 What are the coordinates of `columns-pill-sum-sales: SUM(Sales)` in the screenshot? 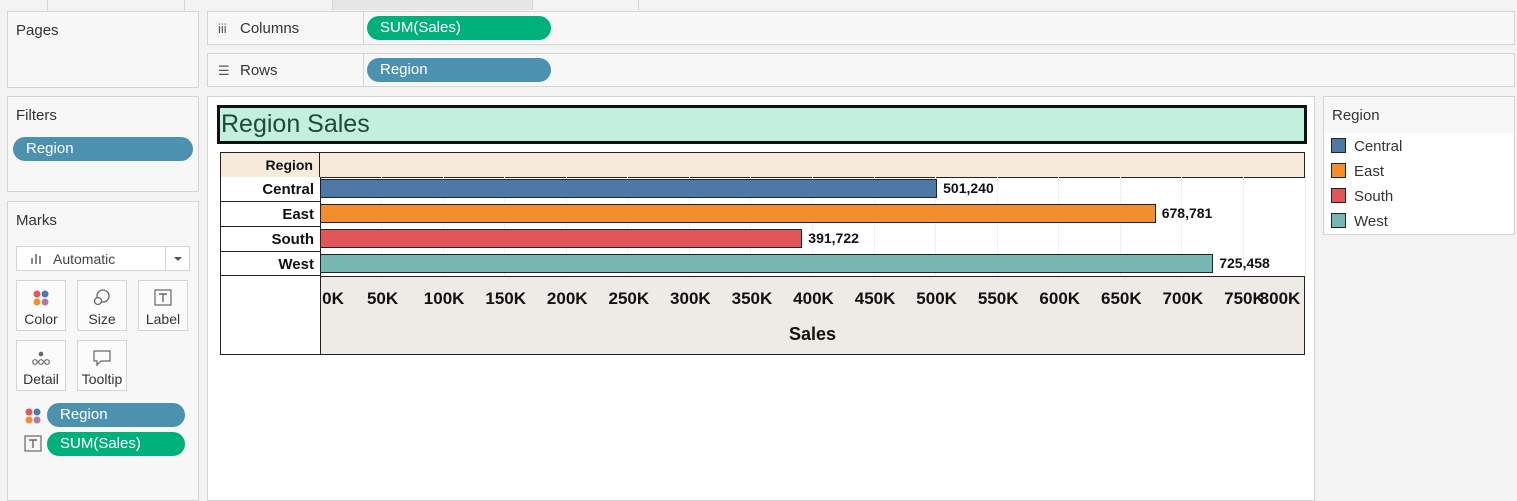 It's located at (459, 28).